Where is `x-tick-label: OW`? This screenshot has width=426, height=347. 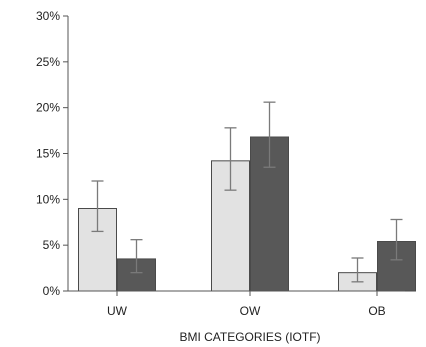
x-tick-label: OW is located at coordinates (250, 311).